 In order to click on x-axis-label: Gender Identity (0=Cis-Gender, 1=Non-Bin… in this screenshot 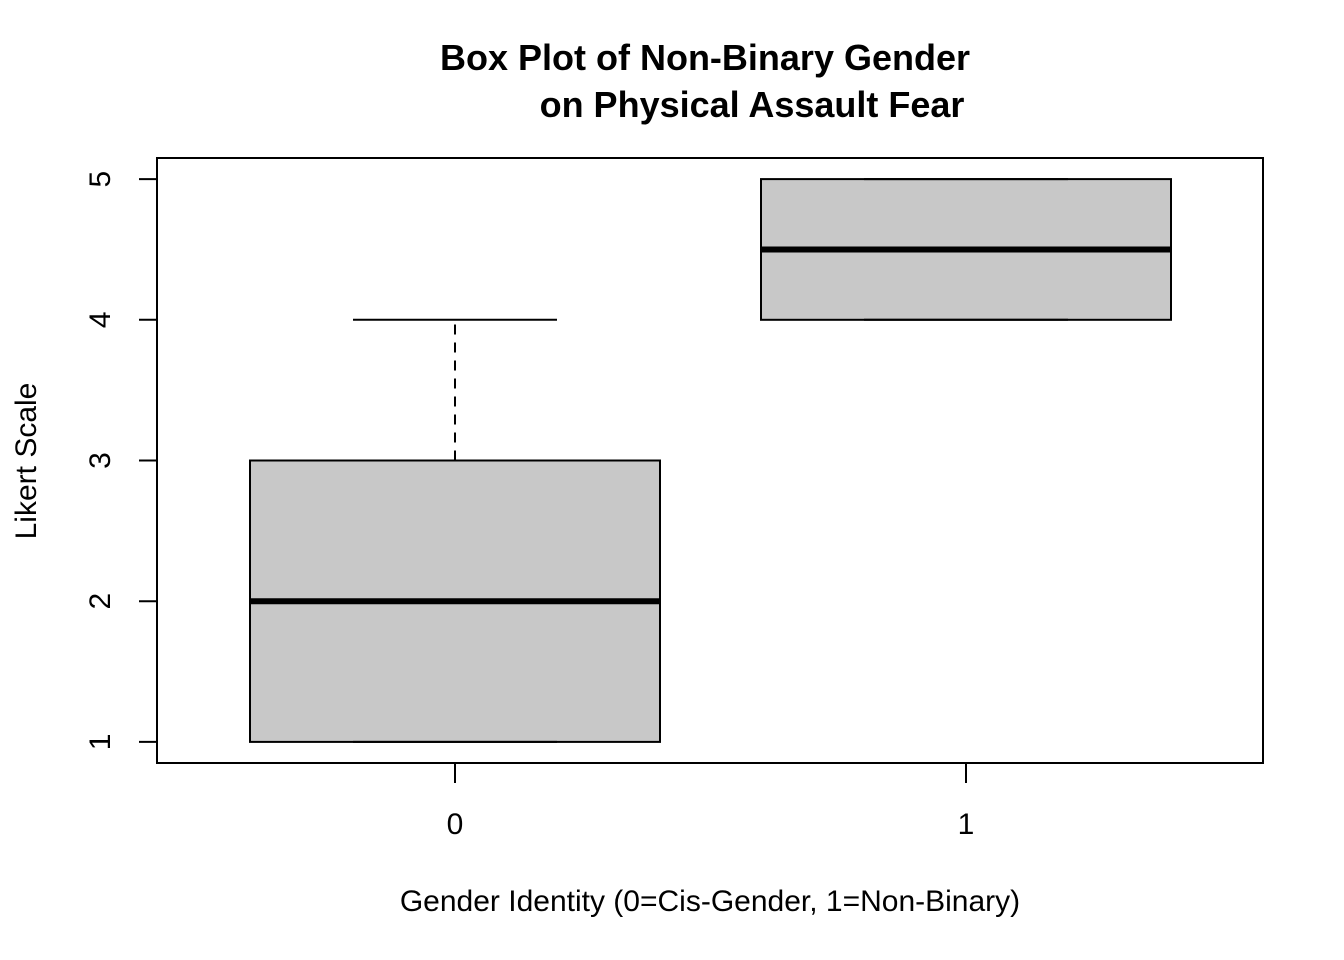, I will do `click(710, 901)`.